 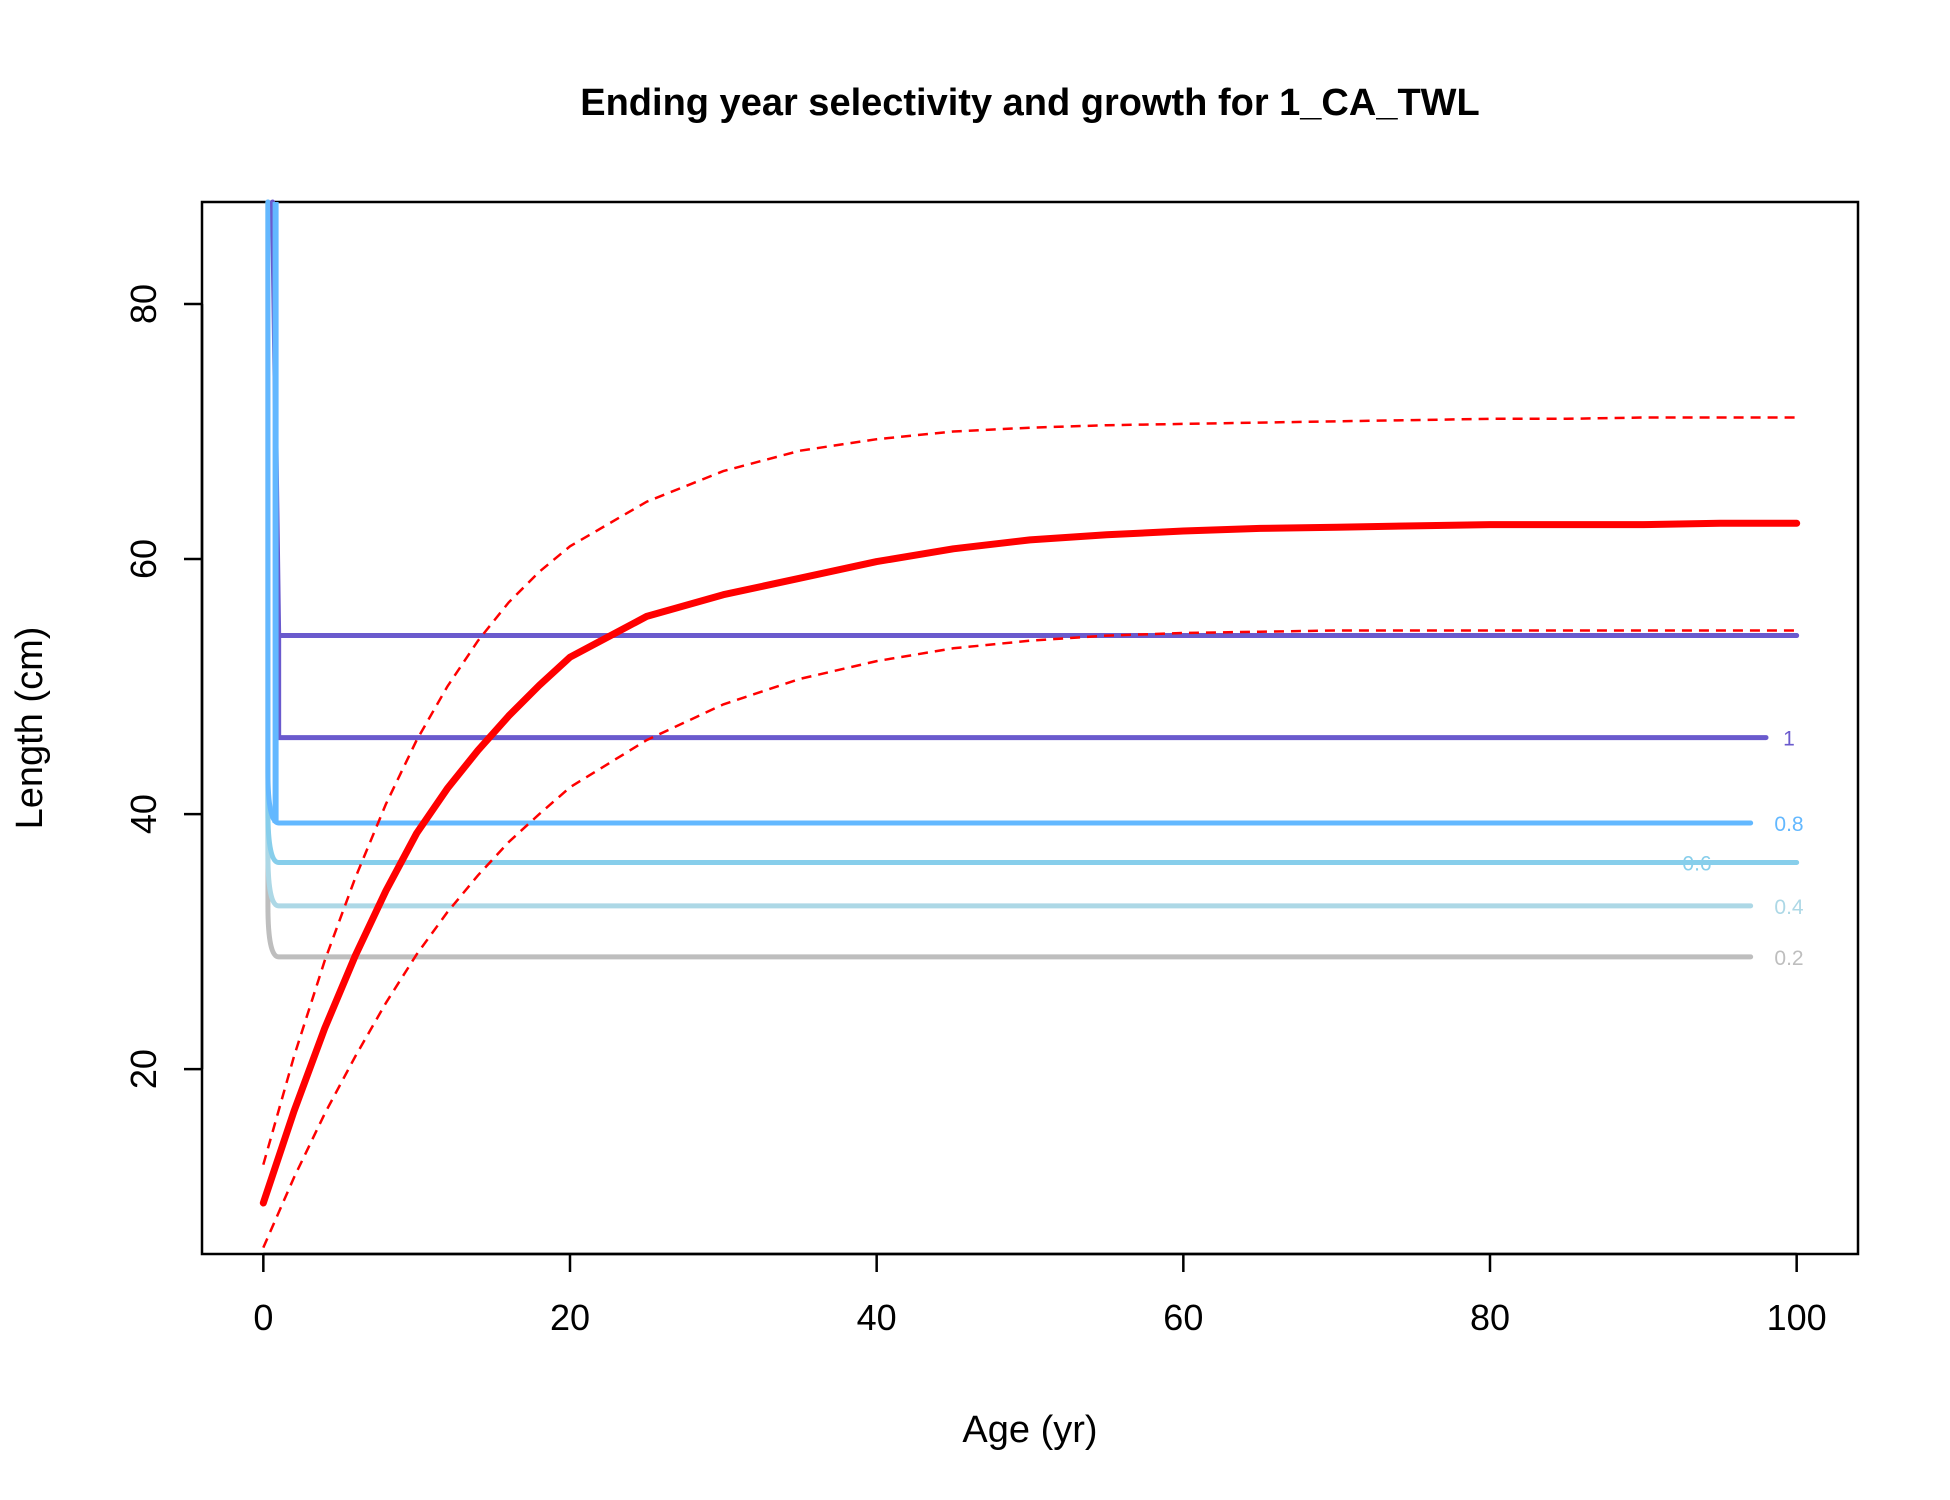 What do you see at coordinates (877, 1317) in the screenshot?
I see `x-tick-label: 40` at bounding box center [877, 1317].